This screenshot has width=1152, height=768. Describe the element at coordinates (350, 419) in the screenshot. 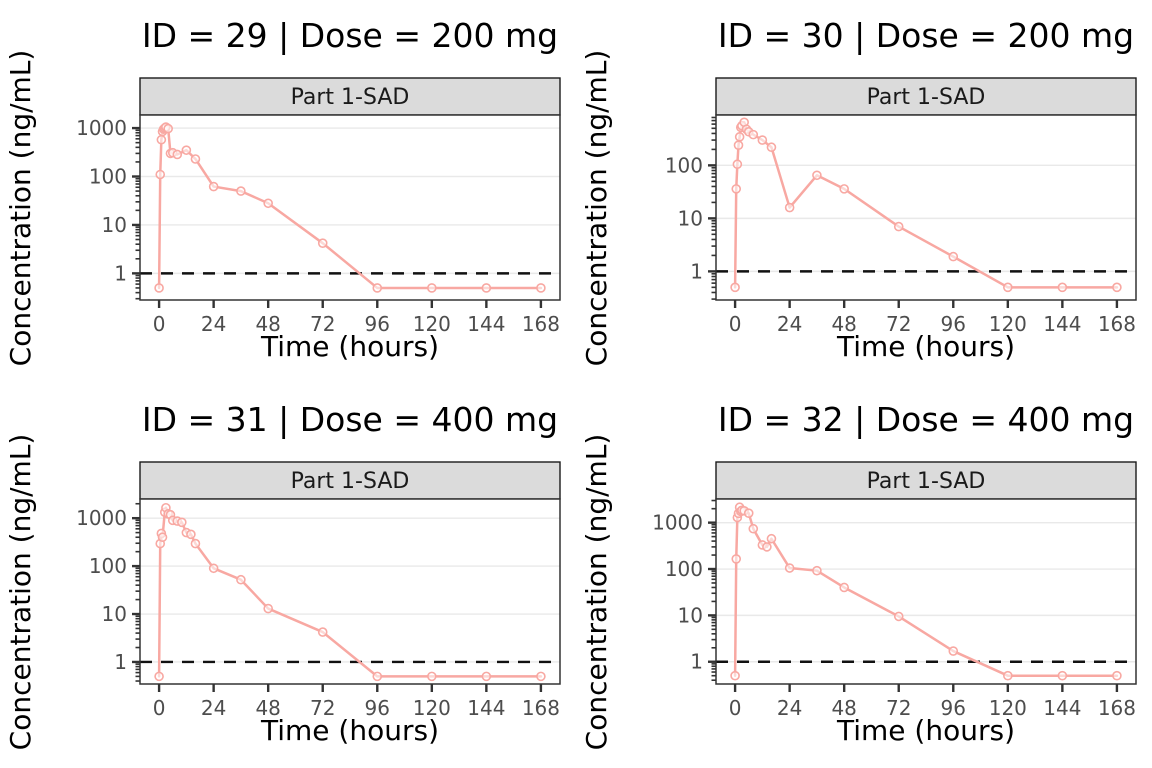

I see `panel-title: ID = 31 | Dose = 400 mg` at that location.